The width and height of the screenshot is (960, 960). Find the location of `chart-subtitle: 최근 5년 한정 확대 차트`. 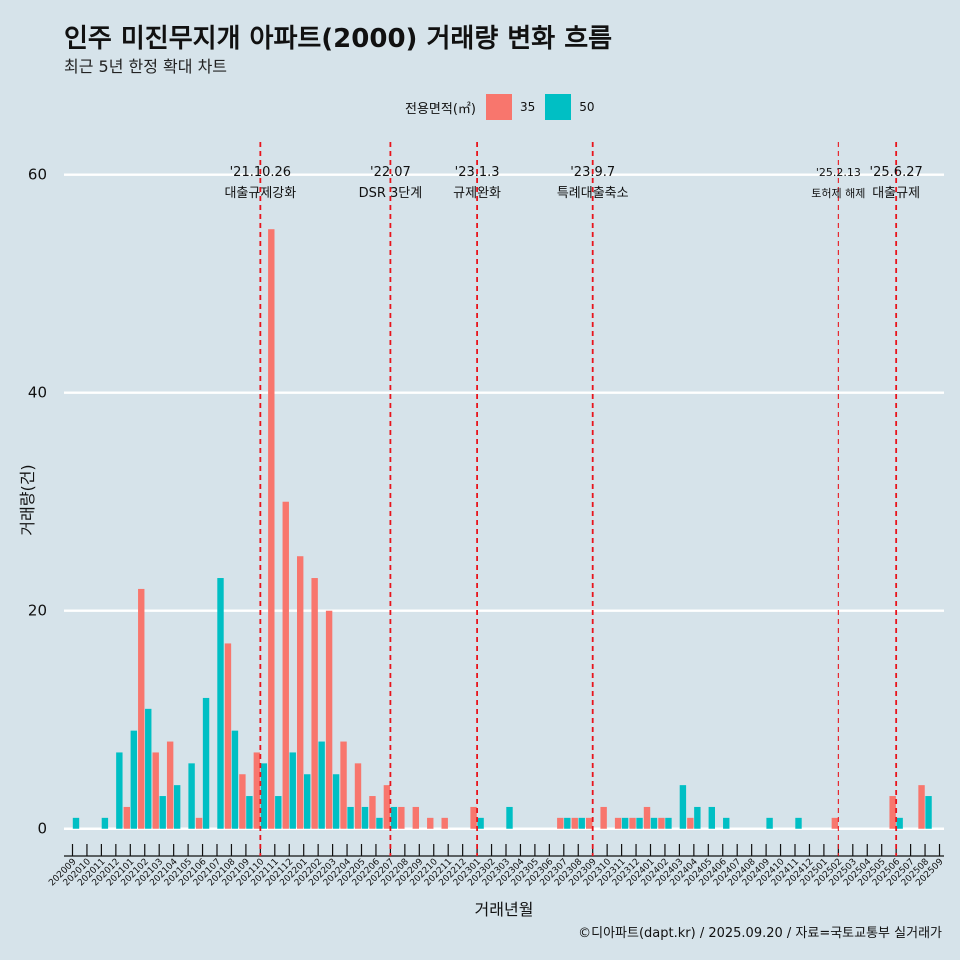

chart-subtitle: 최근 5년 한정 확대 차트 is located at coordinates (146, 66).